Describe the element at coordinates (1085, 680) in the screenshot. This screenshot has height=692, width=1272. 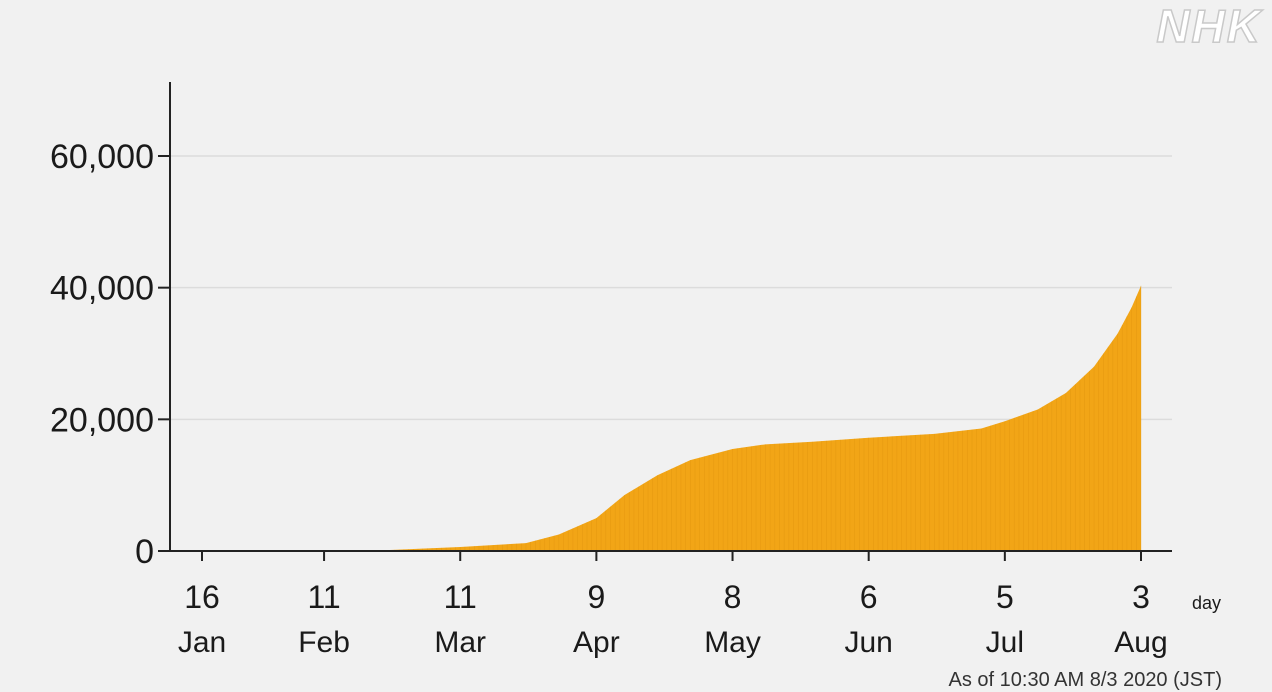
I see `data-timestamp: As of 10:30 AM 8/3 2020 (JST)` at that location.